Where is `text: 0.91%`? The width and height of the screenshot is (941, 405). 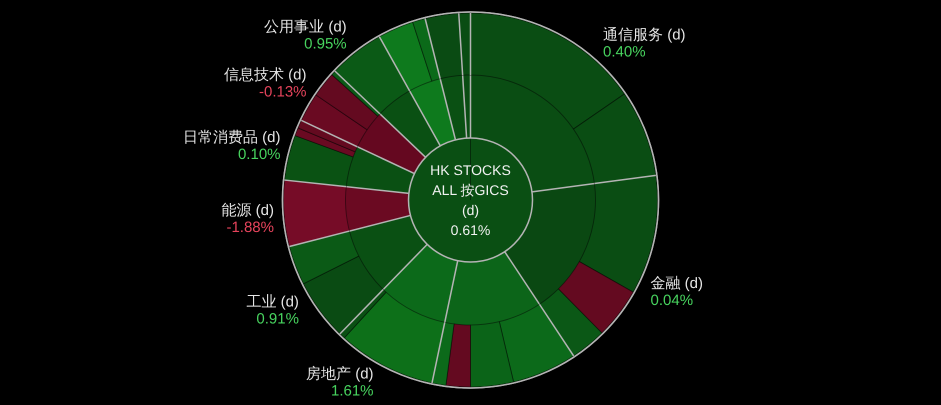 text: 0.91% is located at coordinates (277, 319).